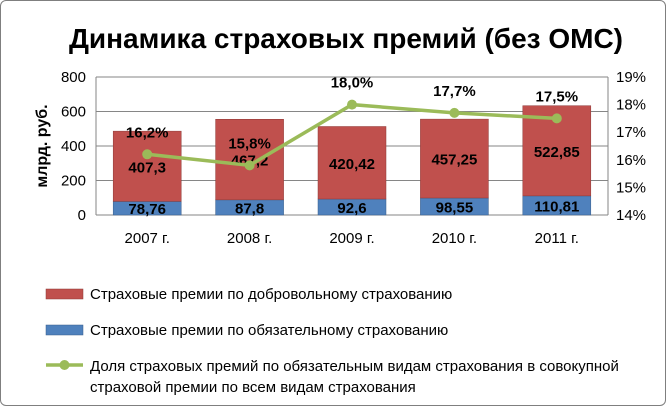 The image size is (668, 408). What do you see at coordinates (455, 208) in the screenshot?
I see `data-label-mandatory: 98,55` at bounding box center [455, 208].